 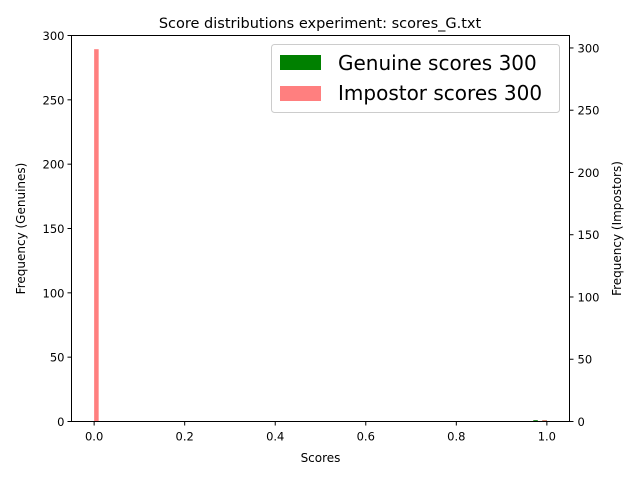 What do you see at coordinates (54, 229) in the screenshot?
I see `left-y-tick-label: 150` at bounding box center [54, 229].